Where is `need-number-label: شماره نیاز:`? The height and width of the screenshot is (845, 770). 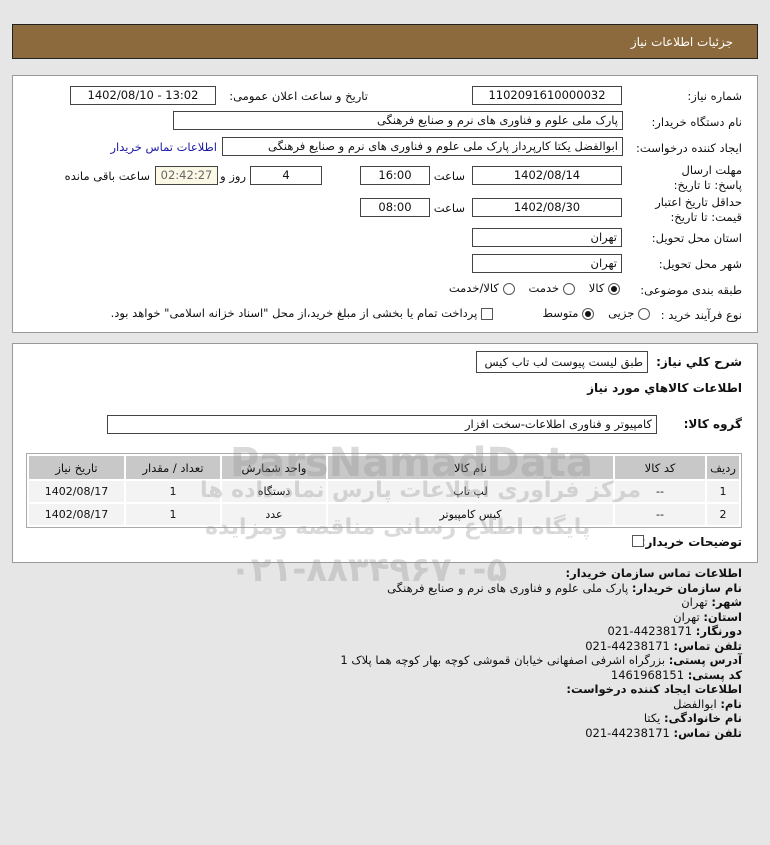 need-number-label: شماره نیاز: is located at coordinates (714, 96).